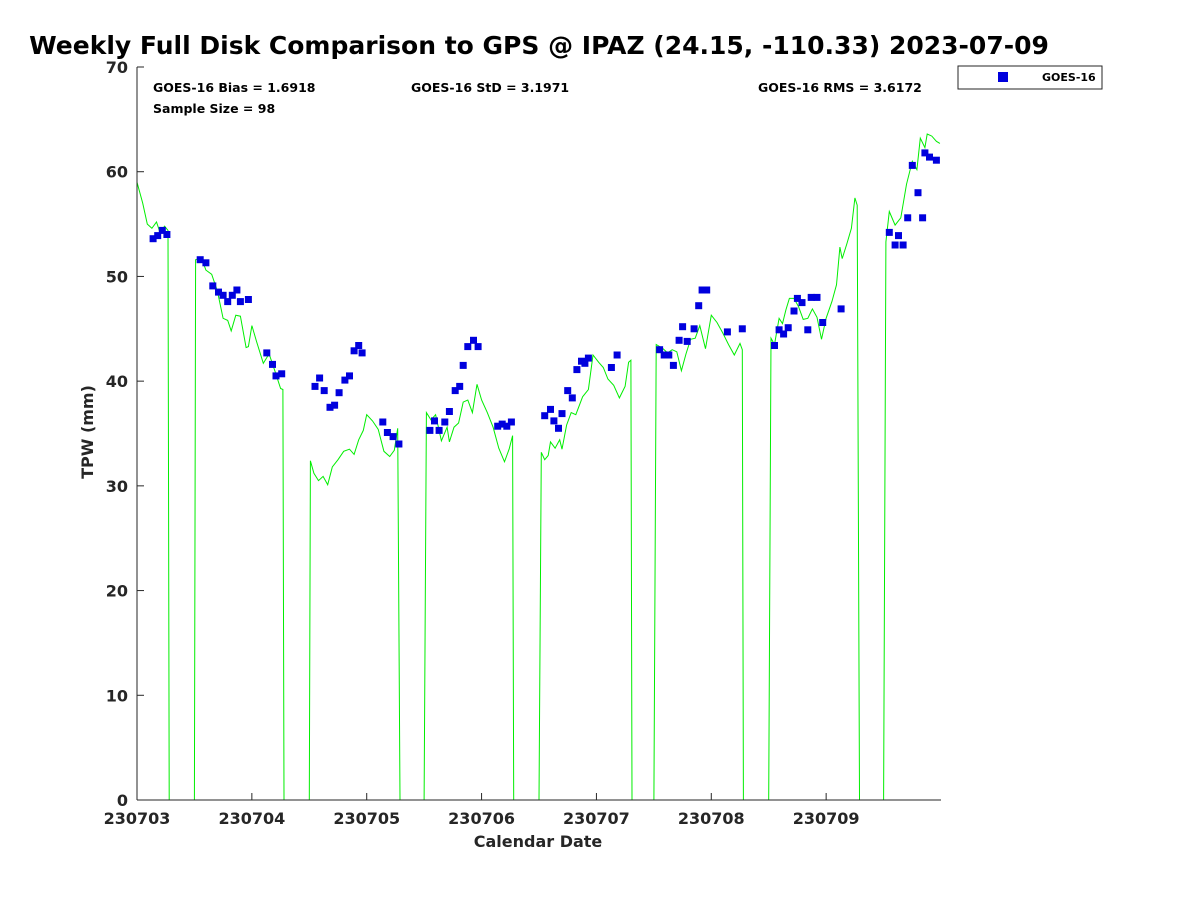  Describe the element at coordinates (1003, 77) in the screenshot. I see `legend-marker-goes16` at that location.